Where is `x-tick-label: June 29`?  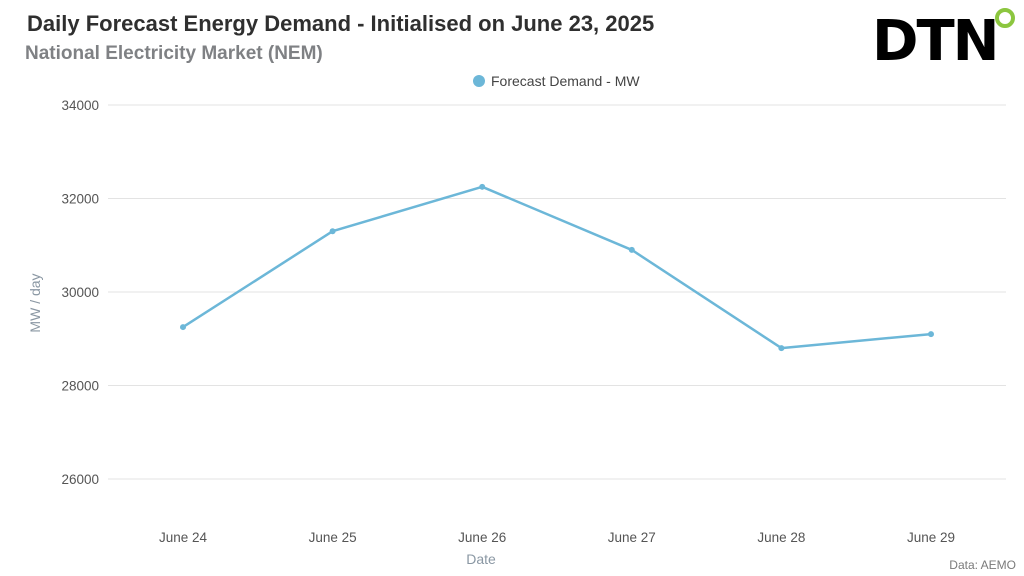
x-tick-label: June 29 is located at coordinates (931, 537).